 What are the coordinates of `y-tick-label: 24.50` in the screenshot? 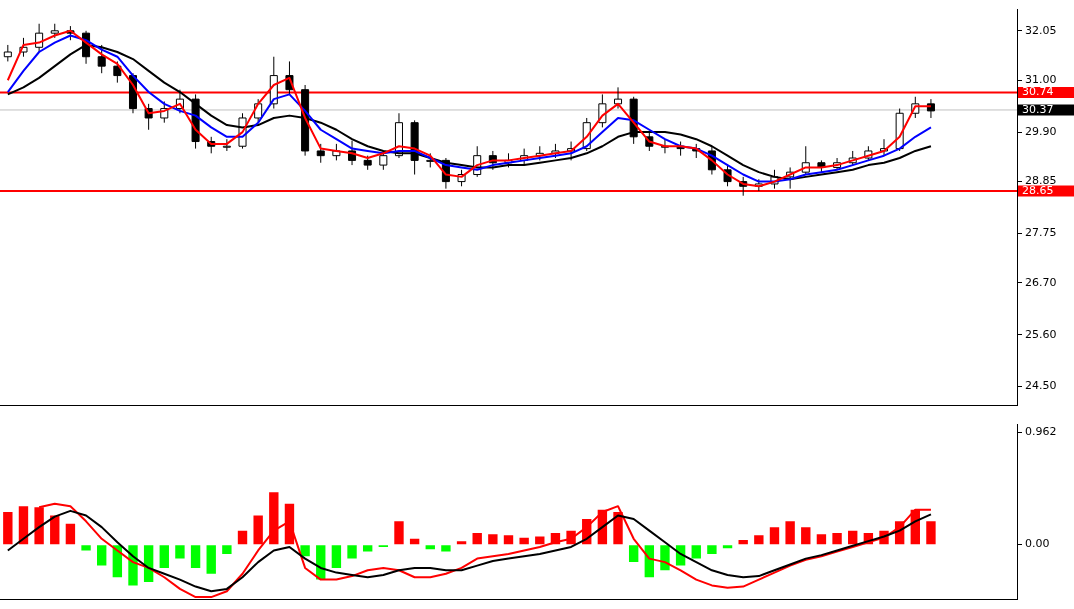 It's located at (1041, 386).